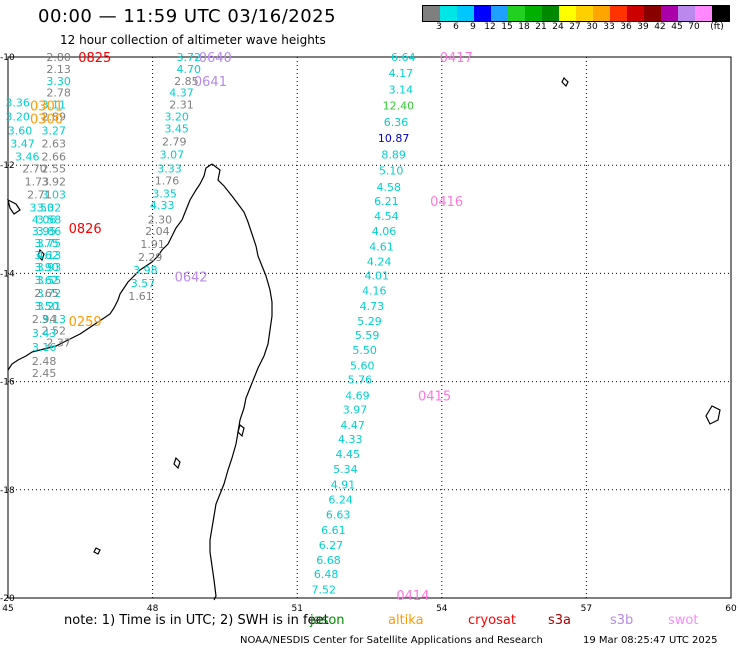 This screenshot has height=650, width=740. Describe the element at coordinates (46, 280) in the screenshot. I see `wave-height-label: 3.62` at that location.